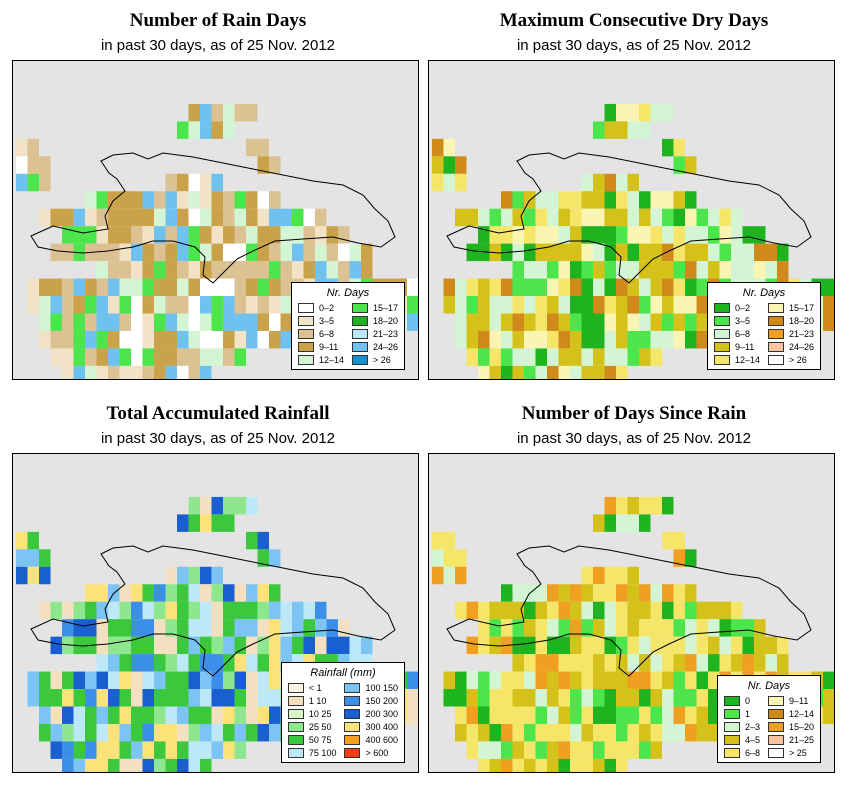 The image size is (853, 793). Describe the element at coordinates (312, 713) in the screenshot. I see `legend-item: 10 25` at that location.